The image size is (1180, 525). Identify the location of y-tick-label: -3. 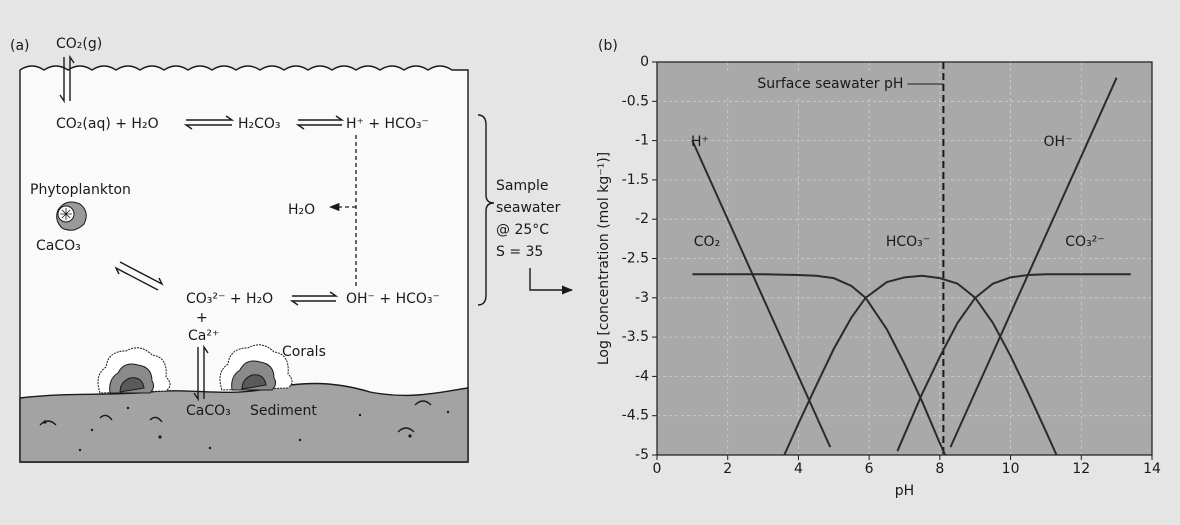
(642, 298).